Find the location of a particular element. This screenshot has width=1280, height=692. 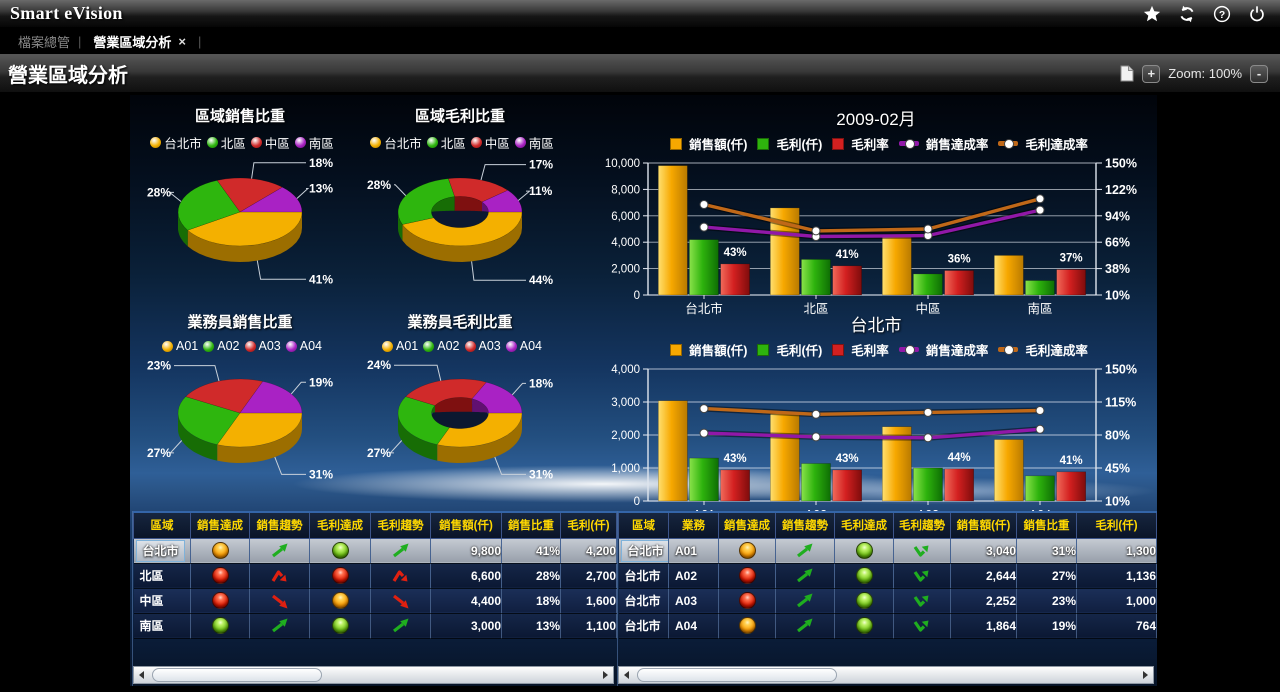

legend-label: 銷售達成率 is located at coordinates (957, 145).